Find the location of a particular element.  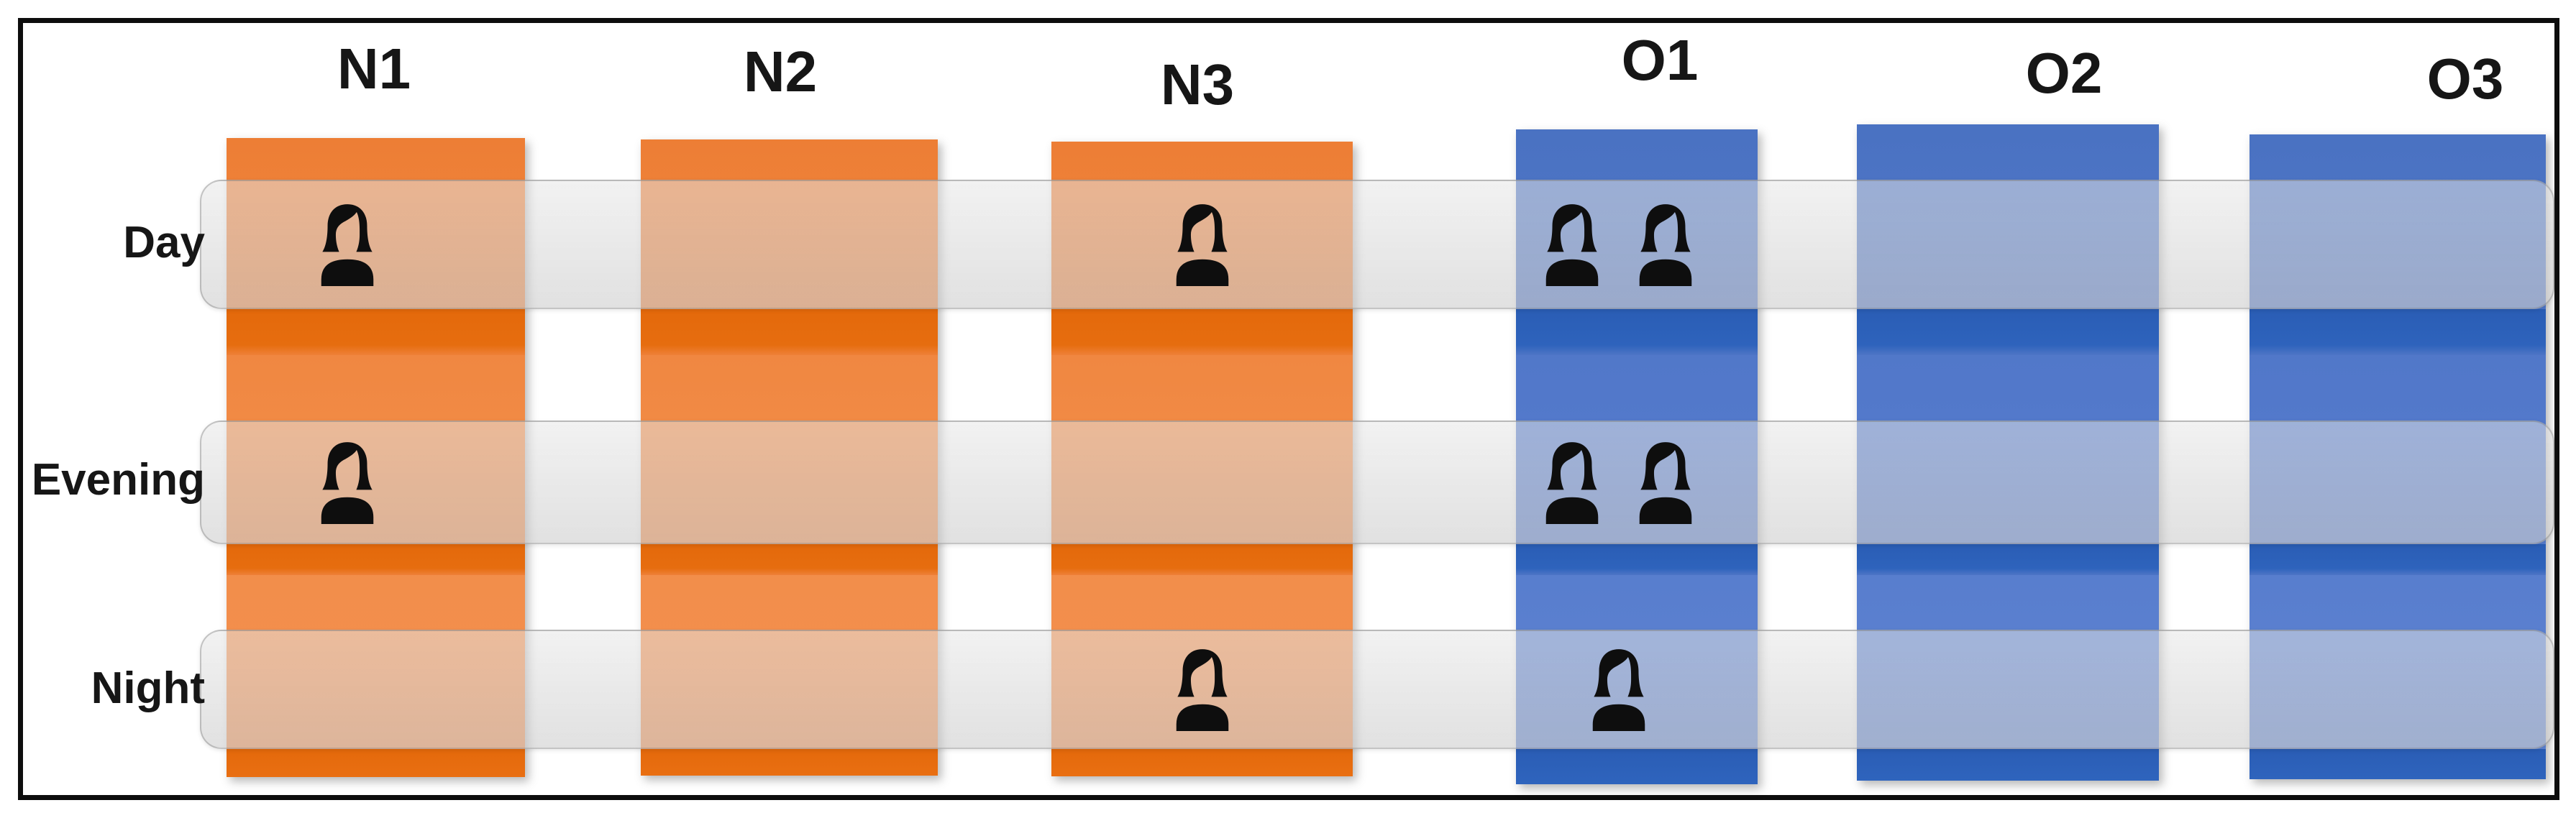

column-header-O1: O1 is located at coordinates (1660, 60).